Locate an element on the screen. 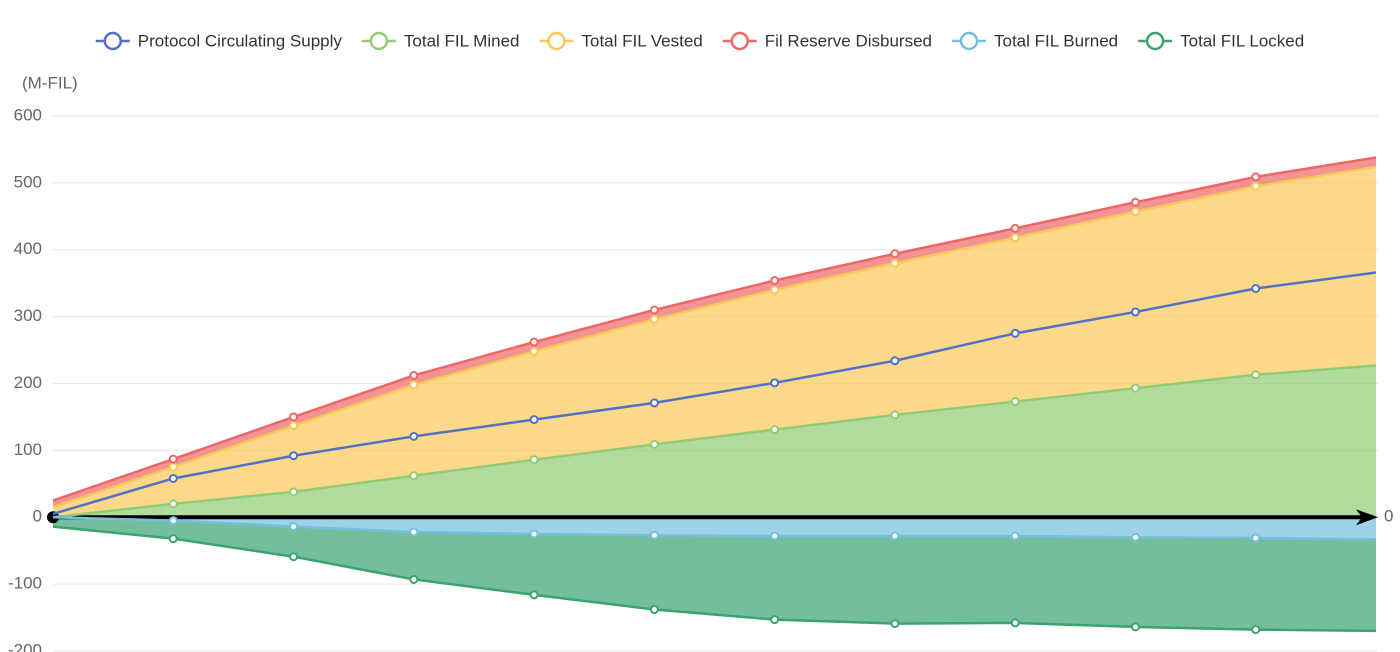 This screenshot has height=652, width=1400. y-tick-label: 0 is located at coordinates (37, 516).